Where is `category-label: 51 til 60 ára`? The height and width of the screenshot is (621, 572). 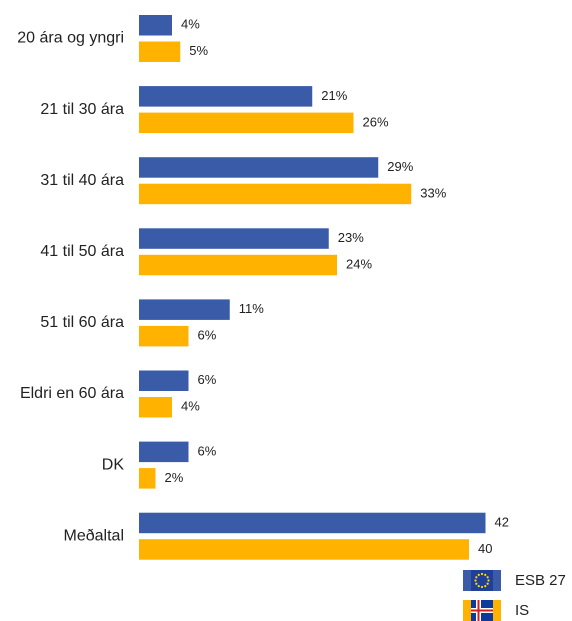
category-label: 51 til 60 ára is located at coordinates (82, 322).